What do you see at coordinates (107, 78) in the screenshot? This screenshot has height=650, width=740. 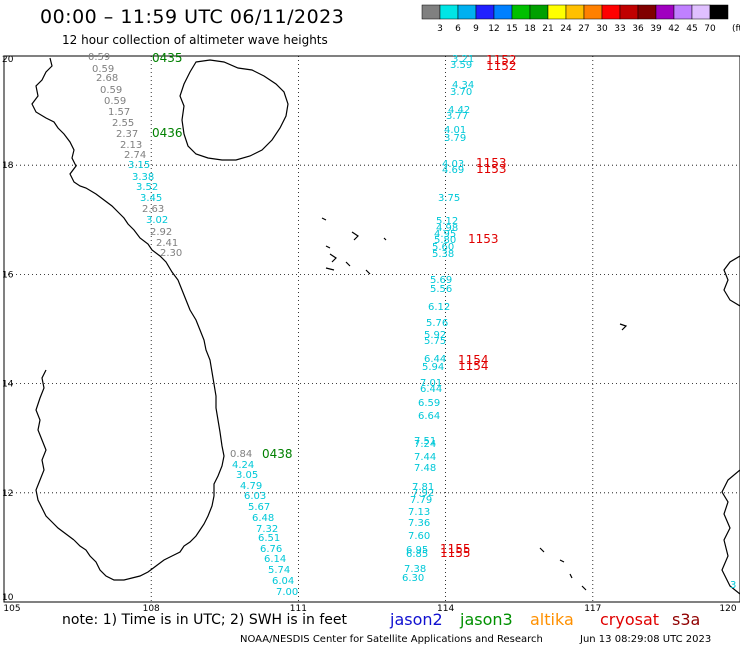 I see `wave-height-label: 2.68` at bounding box center [107, 78].